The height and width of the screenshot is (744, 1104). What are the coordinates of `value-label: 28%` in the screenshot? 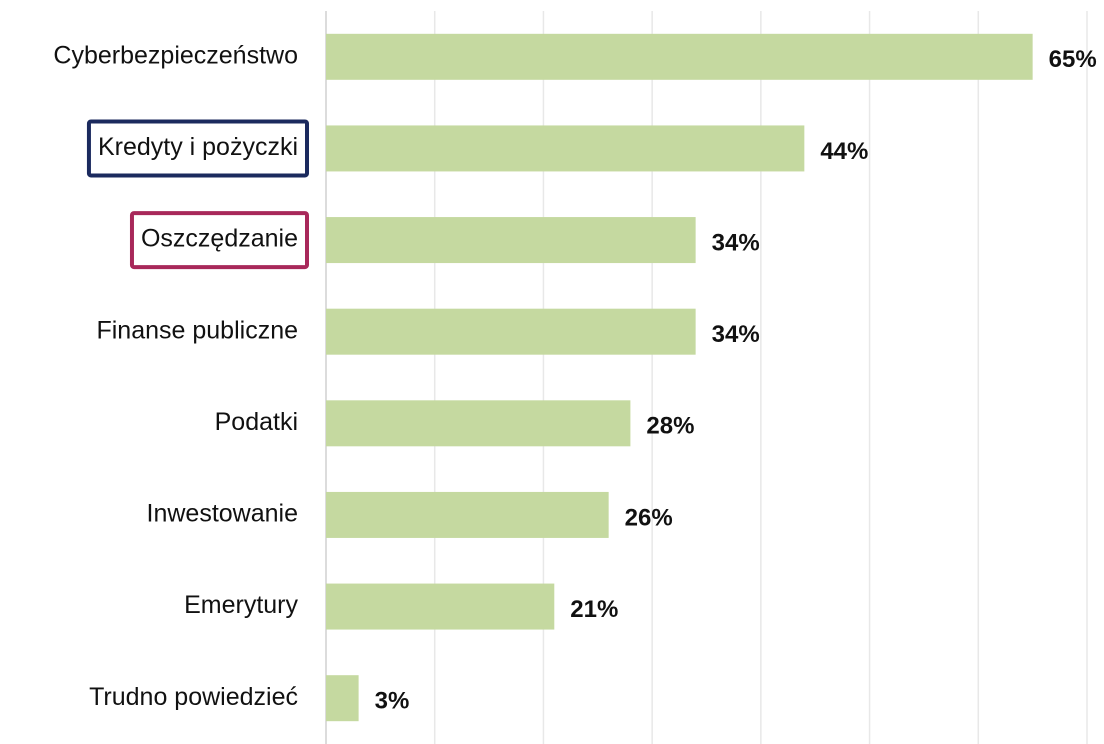 It's located at (670, 426).